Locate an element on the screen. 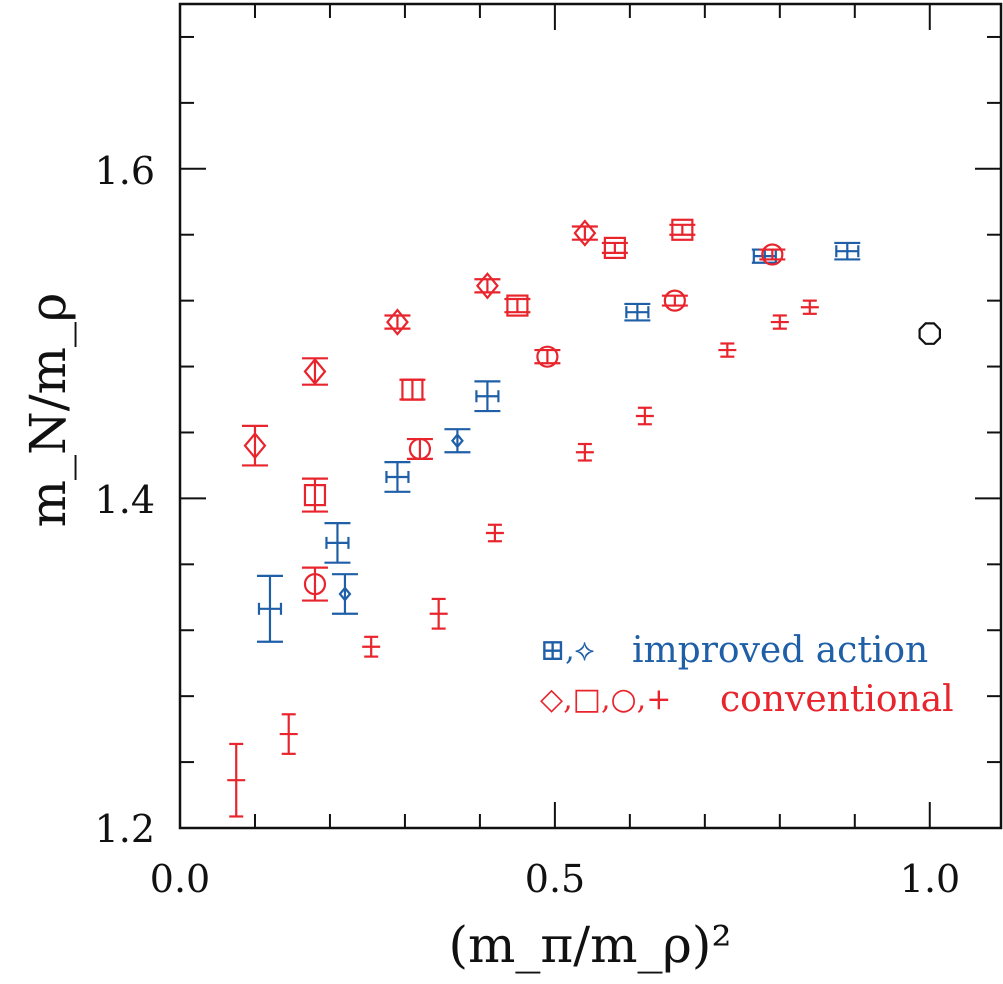 This screenshot has height=984, width=1003. series-octagon is located at coordinates (930, 333).